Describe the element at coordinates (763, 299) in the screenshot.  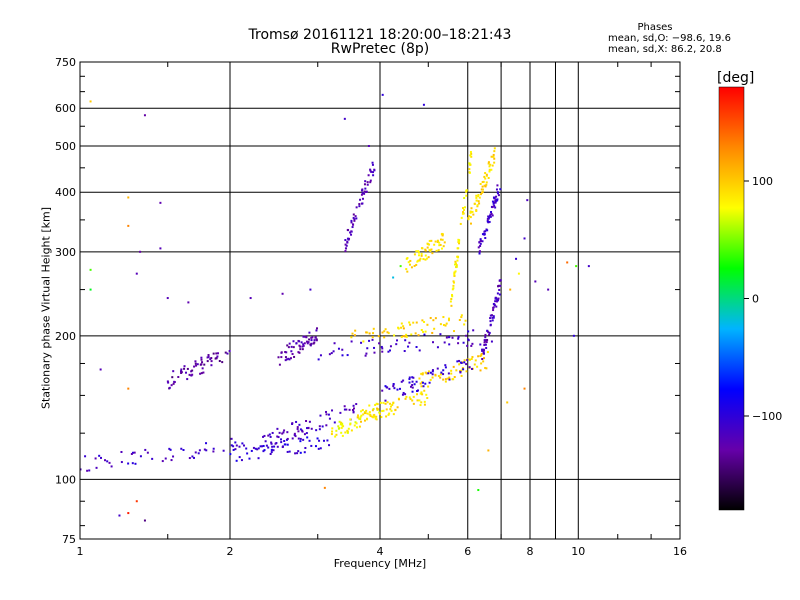
I see `colorbar-ticks: 100 0 −100` at that location.